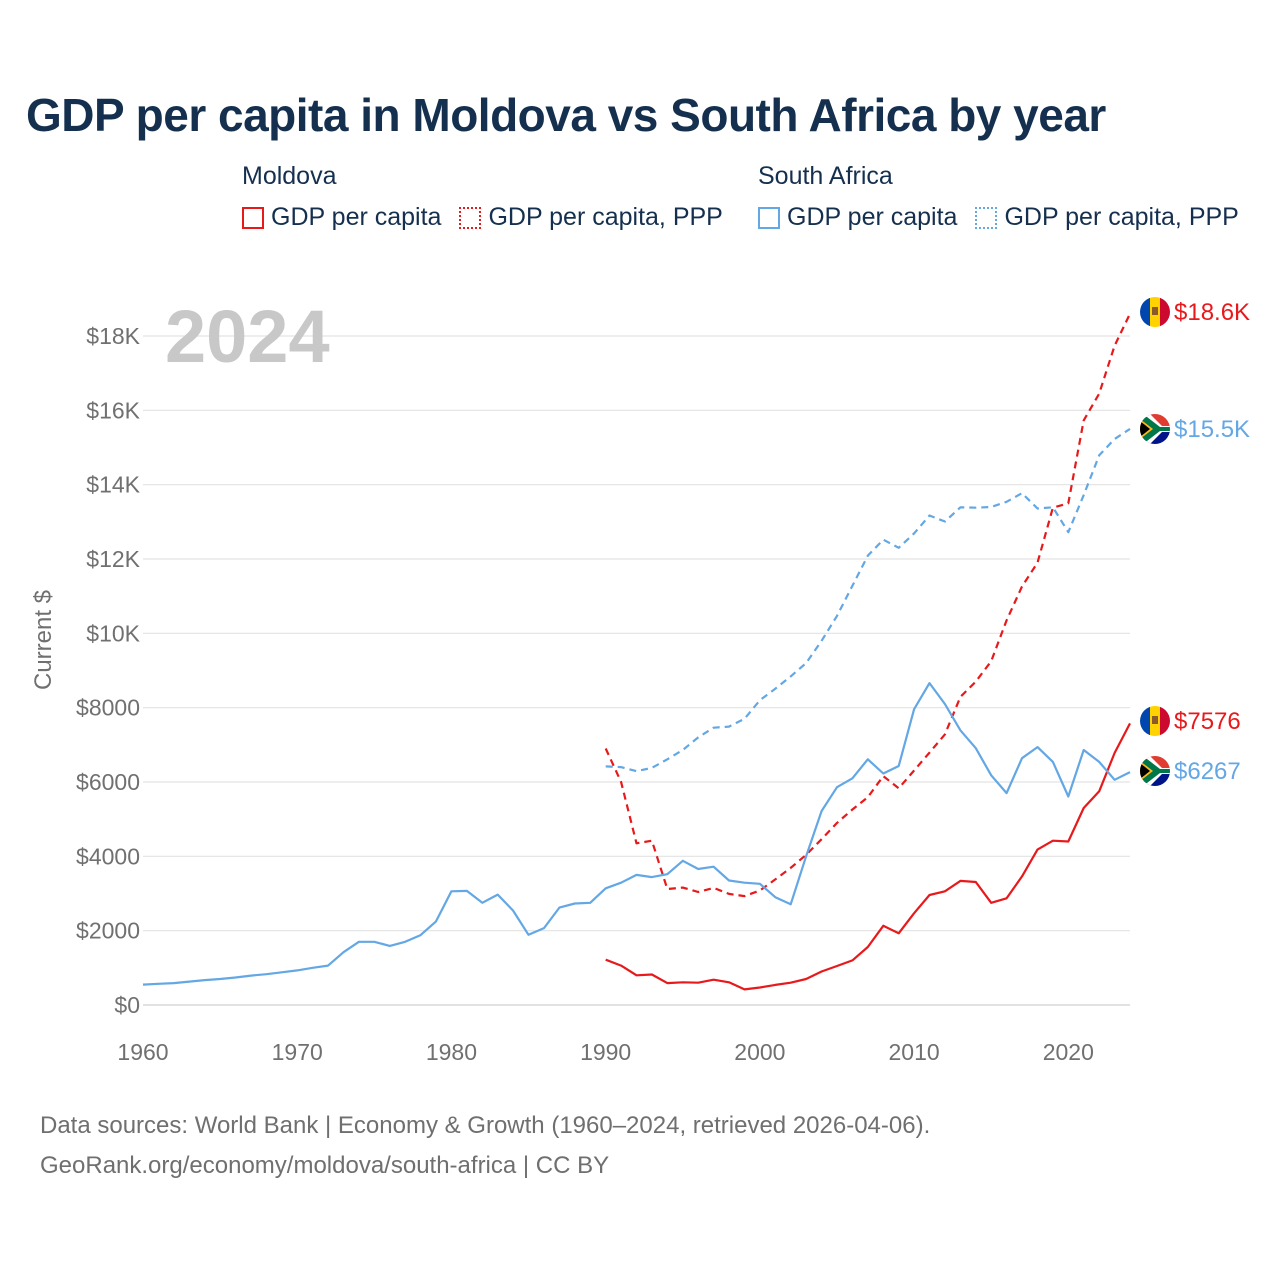 This screenshot has width=1280, height=1280. What do you see at coordinates (289, 176) in the screenshot?
I see `legend-country-moldova: Moldova` at bounding box center [289, 176].